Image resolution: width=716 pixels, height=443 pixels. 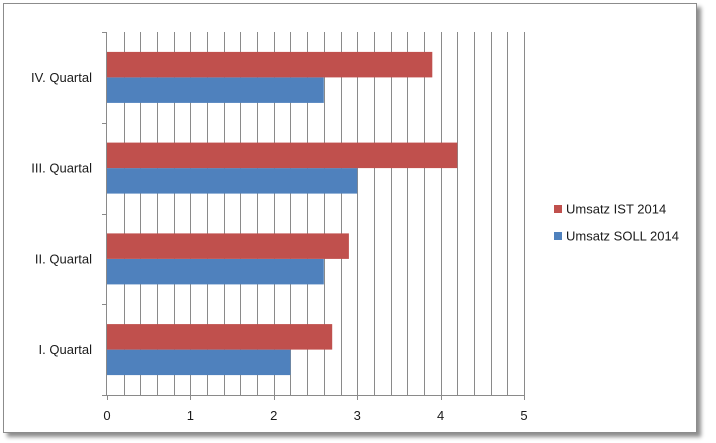 What do you see at coordinates (273, 415) in the screenshot?
I see `x-tick-label: 2` at bounding box center [273, 415].